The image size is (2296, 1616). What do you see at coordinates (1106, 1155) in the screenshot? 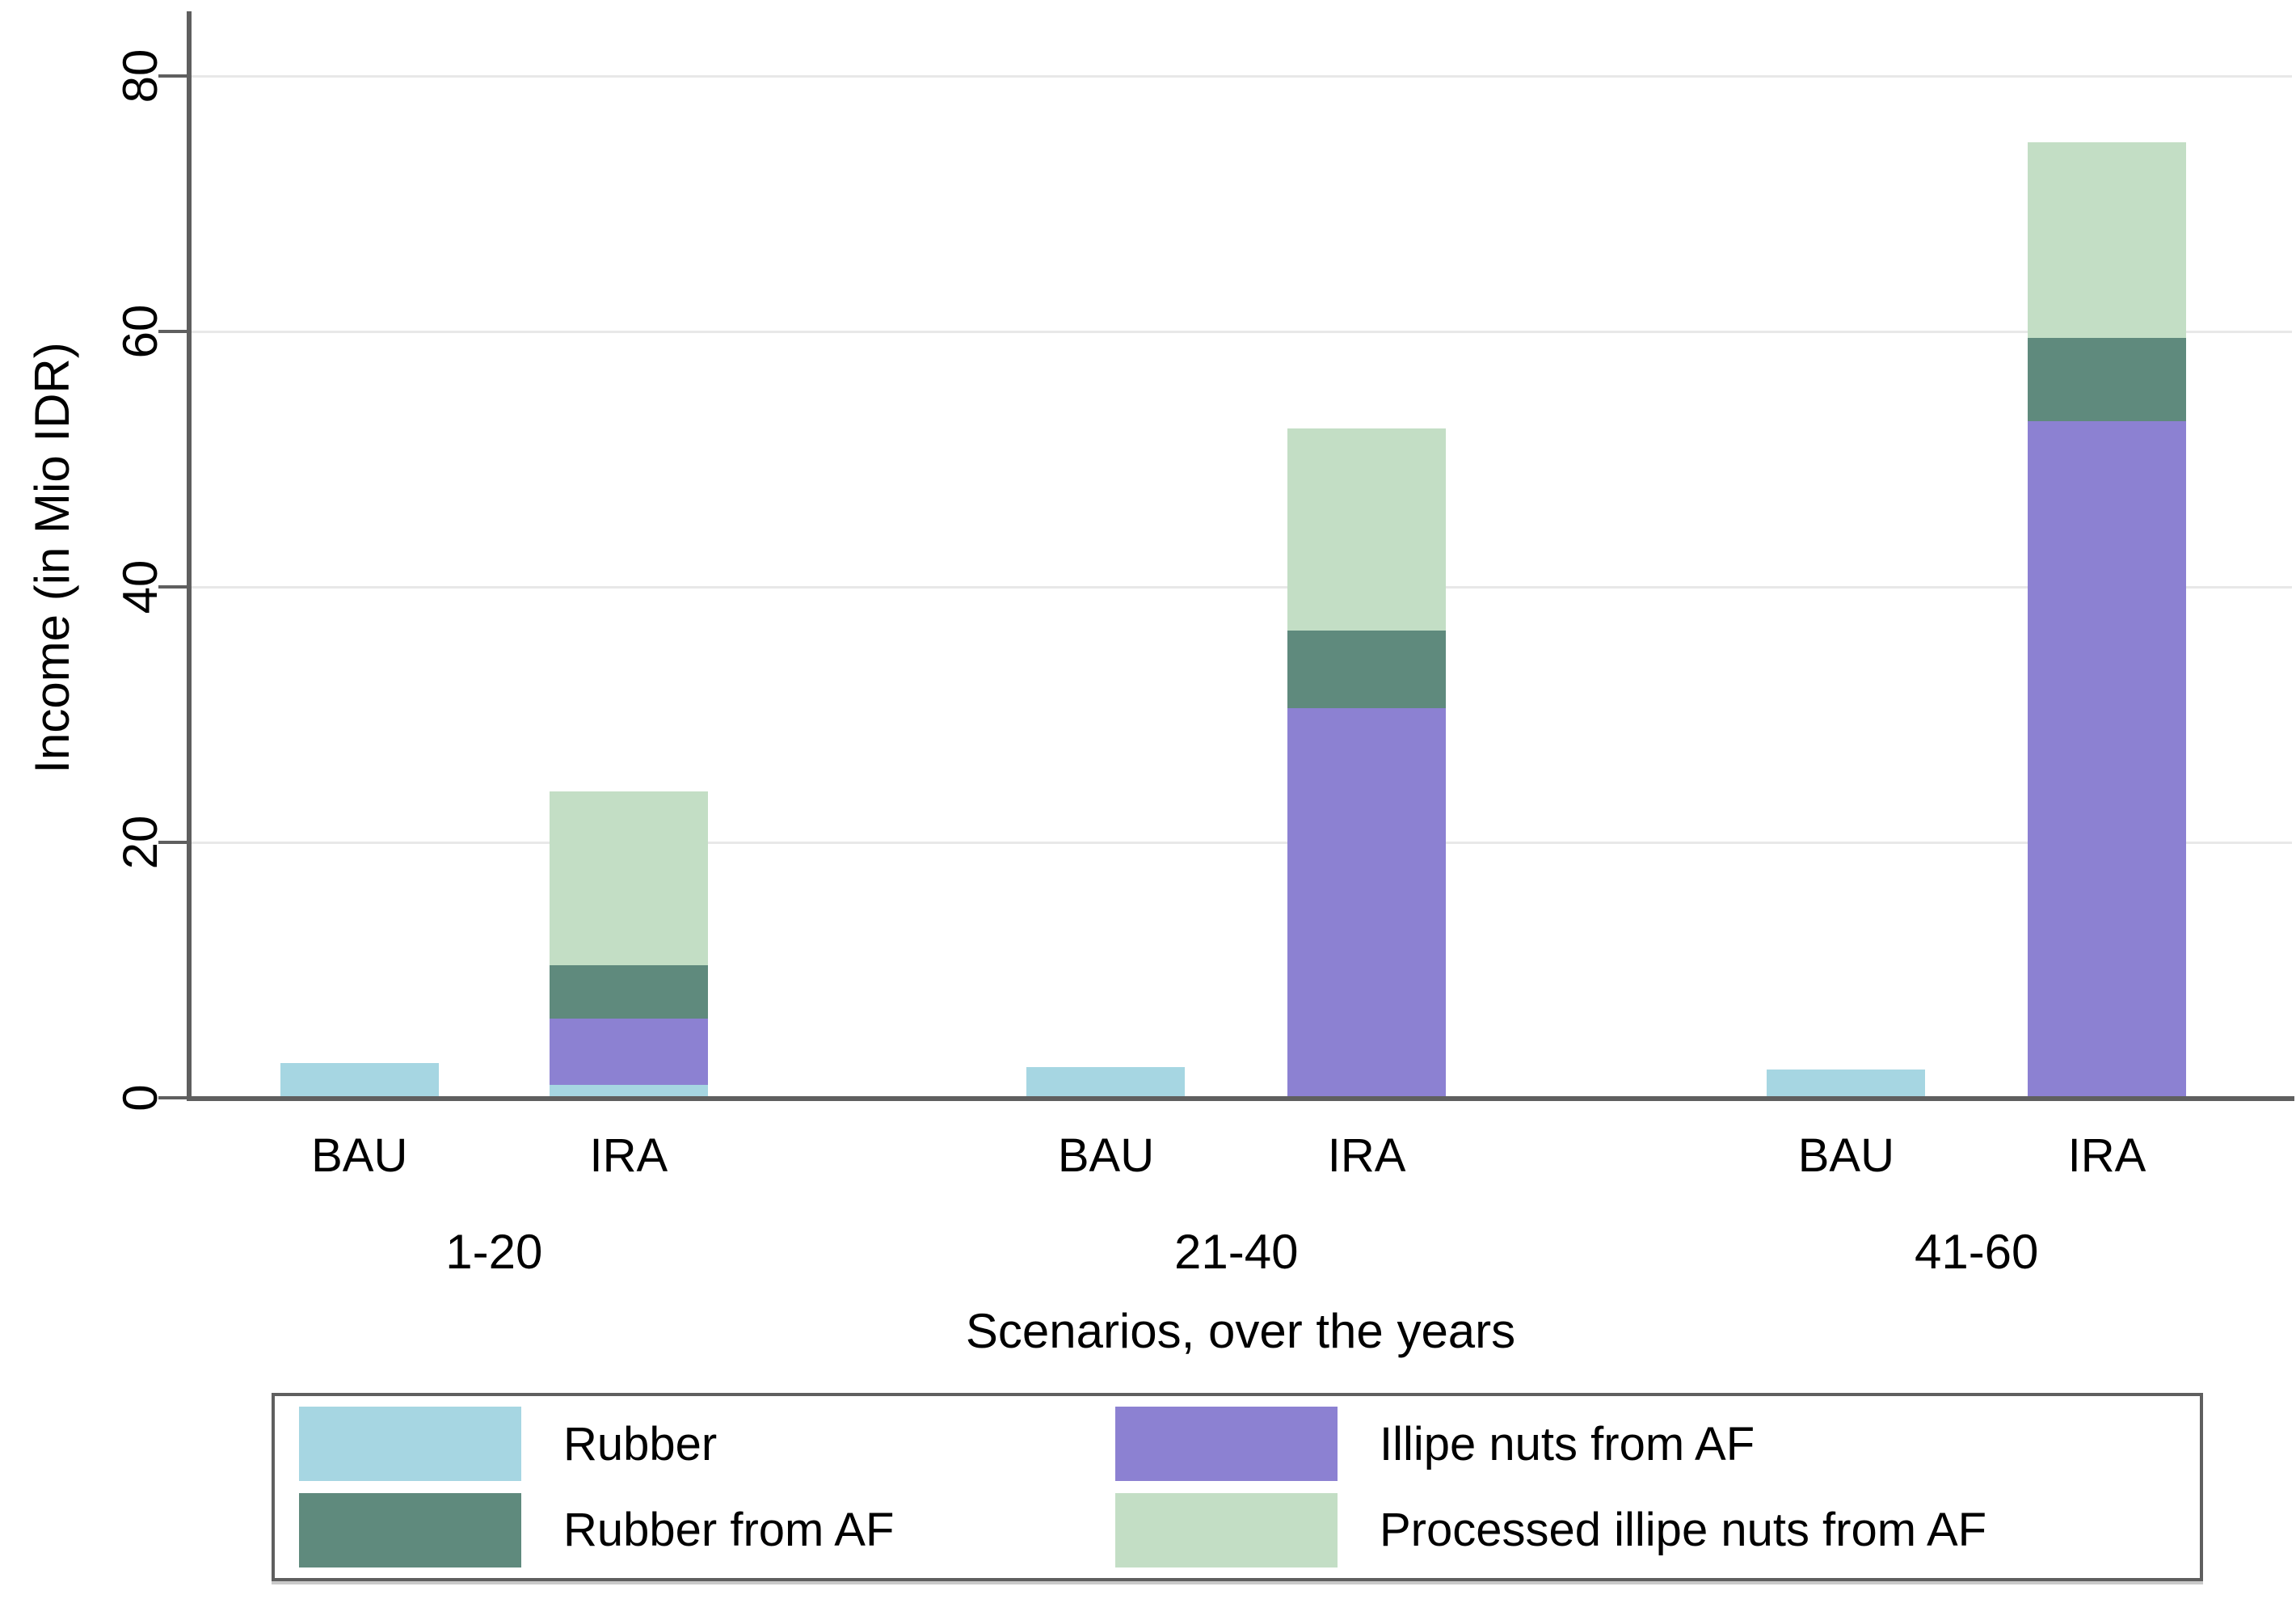
I see `x-tick-label-bau-21-40: BAU` at bounding box center [1106, 1155].